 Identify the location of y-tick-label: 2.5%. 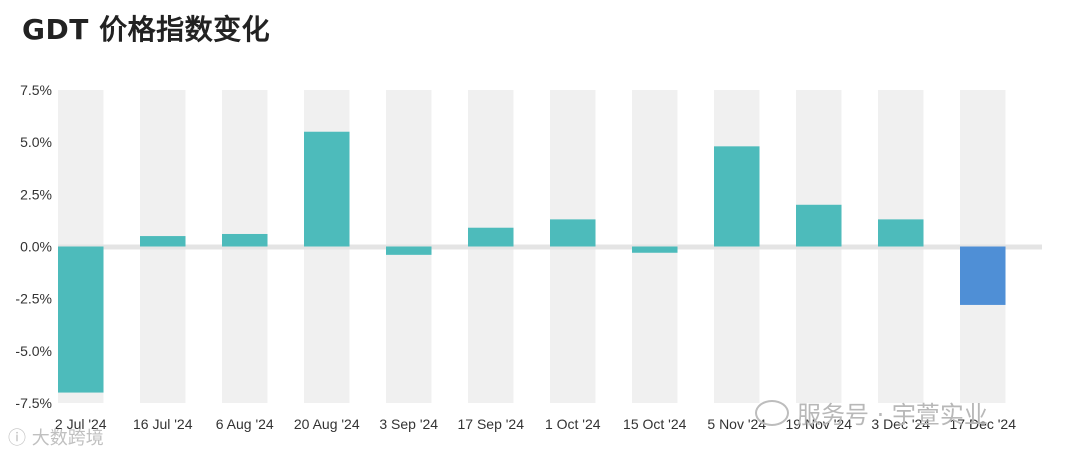
(36, 194).